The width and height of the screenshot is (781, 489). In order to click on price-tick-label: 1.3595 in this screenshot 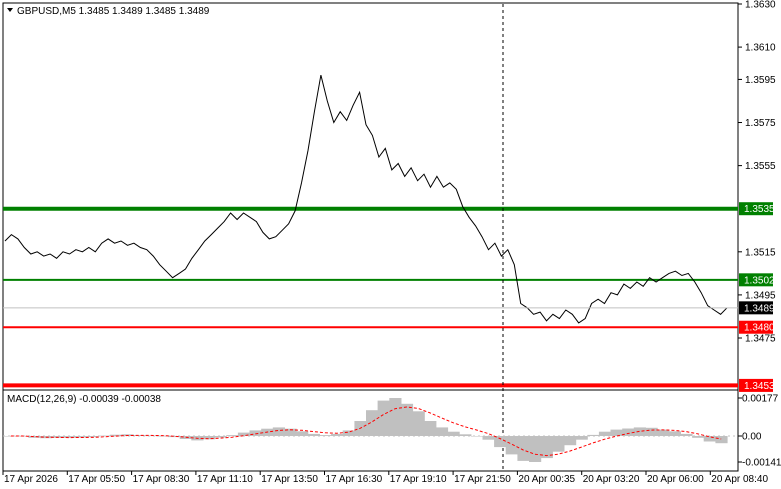, I will do `click(760, 80)`.